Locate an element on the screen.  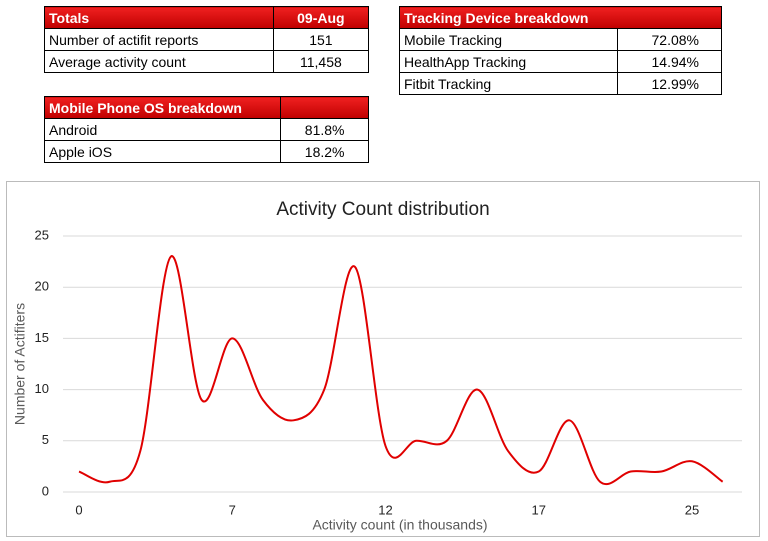
y-tick-label: 0 is located at coordinates (45, 490).